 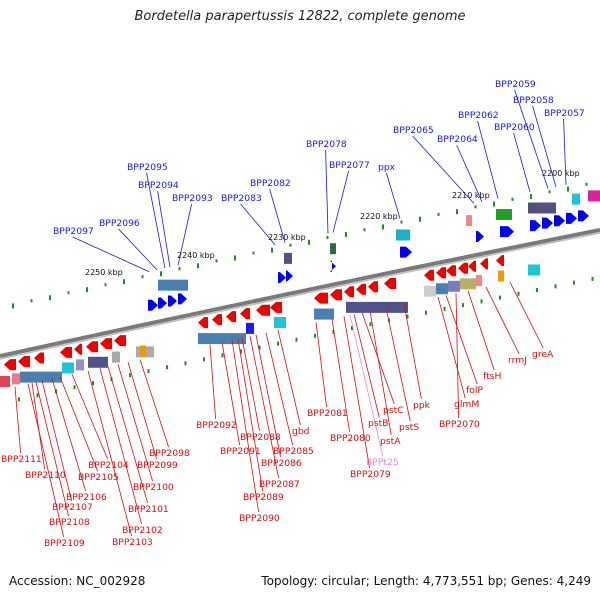 I want to click on forward-gene-label: ppx, so click(x=387, y=167).